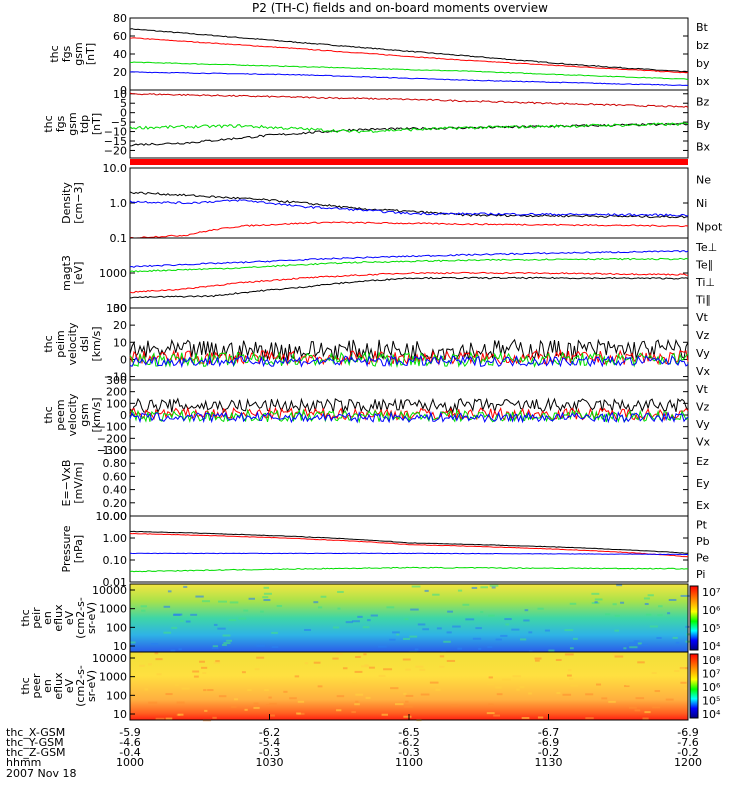  I want to click on y-tick-label: 0.80, so click(115, 463).